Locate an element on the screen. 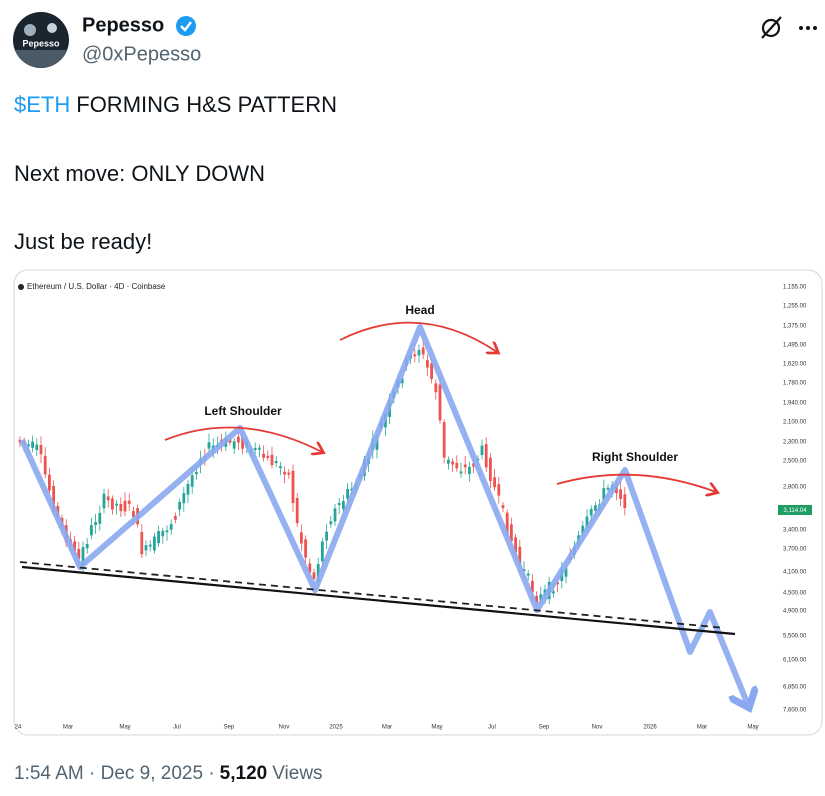 Image resolution: width=825 pixels, height=796 pixels. views-label: Views is located at coordinates (297, 773).